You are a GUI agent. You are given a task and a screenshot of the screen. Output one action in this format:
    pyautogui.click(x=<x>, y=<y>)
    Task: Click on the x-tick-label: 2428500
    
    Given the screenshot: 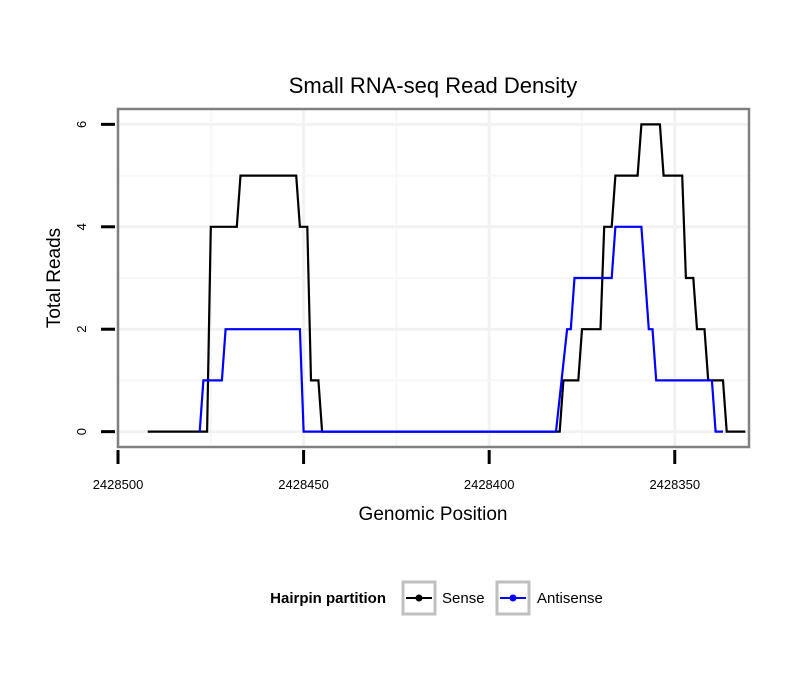 What is the action you would take?
    pyautogui.click(x=118, y=484)
    